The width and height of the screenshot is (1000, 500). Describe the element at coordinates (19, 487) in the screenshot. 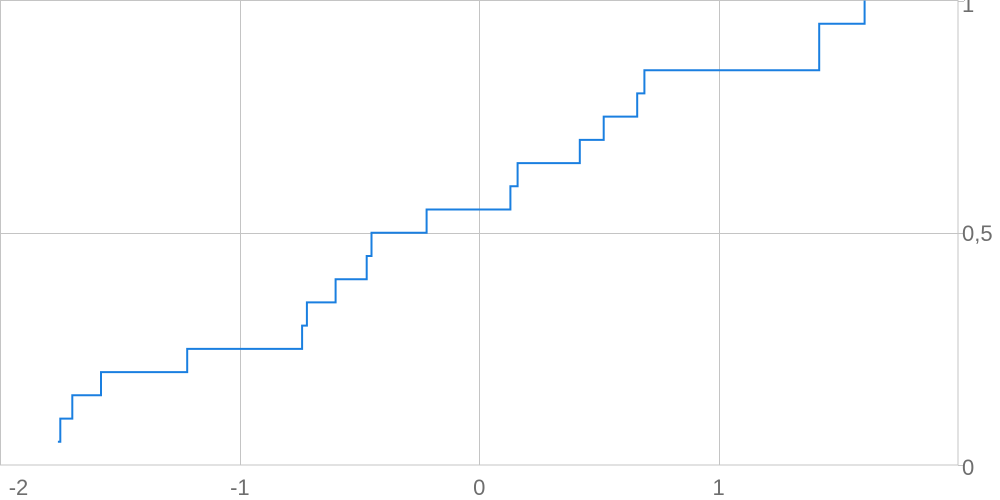

I see `x-tick-label: -2` at that location.